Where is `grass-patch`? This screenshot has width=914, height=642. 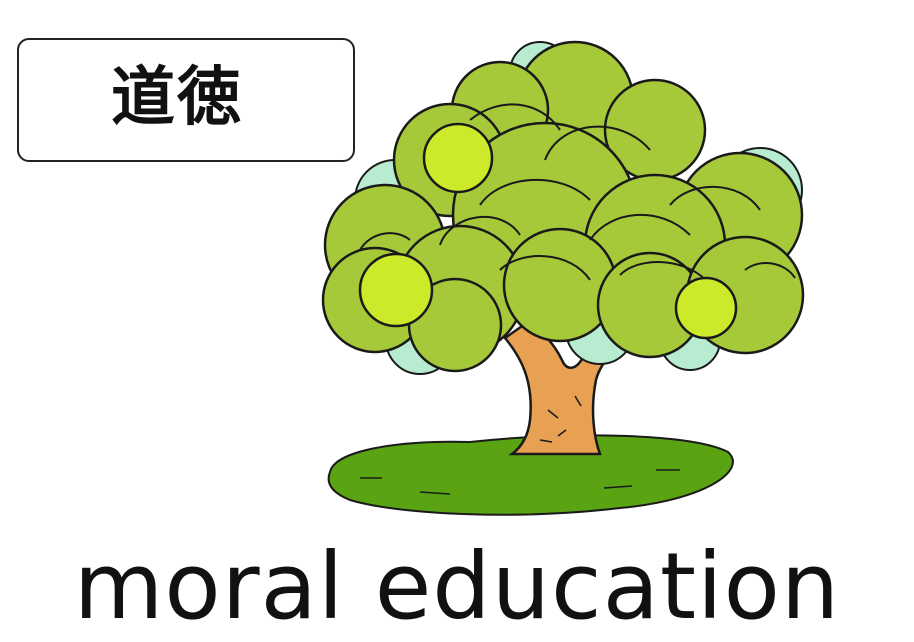 grass-patch is located at coordinates (530, 475).